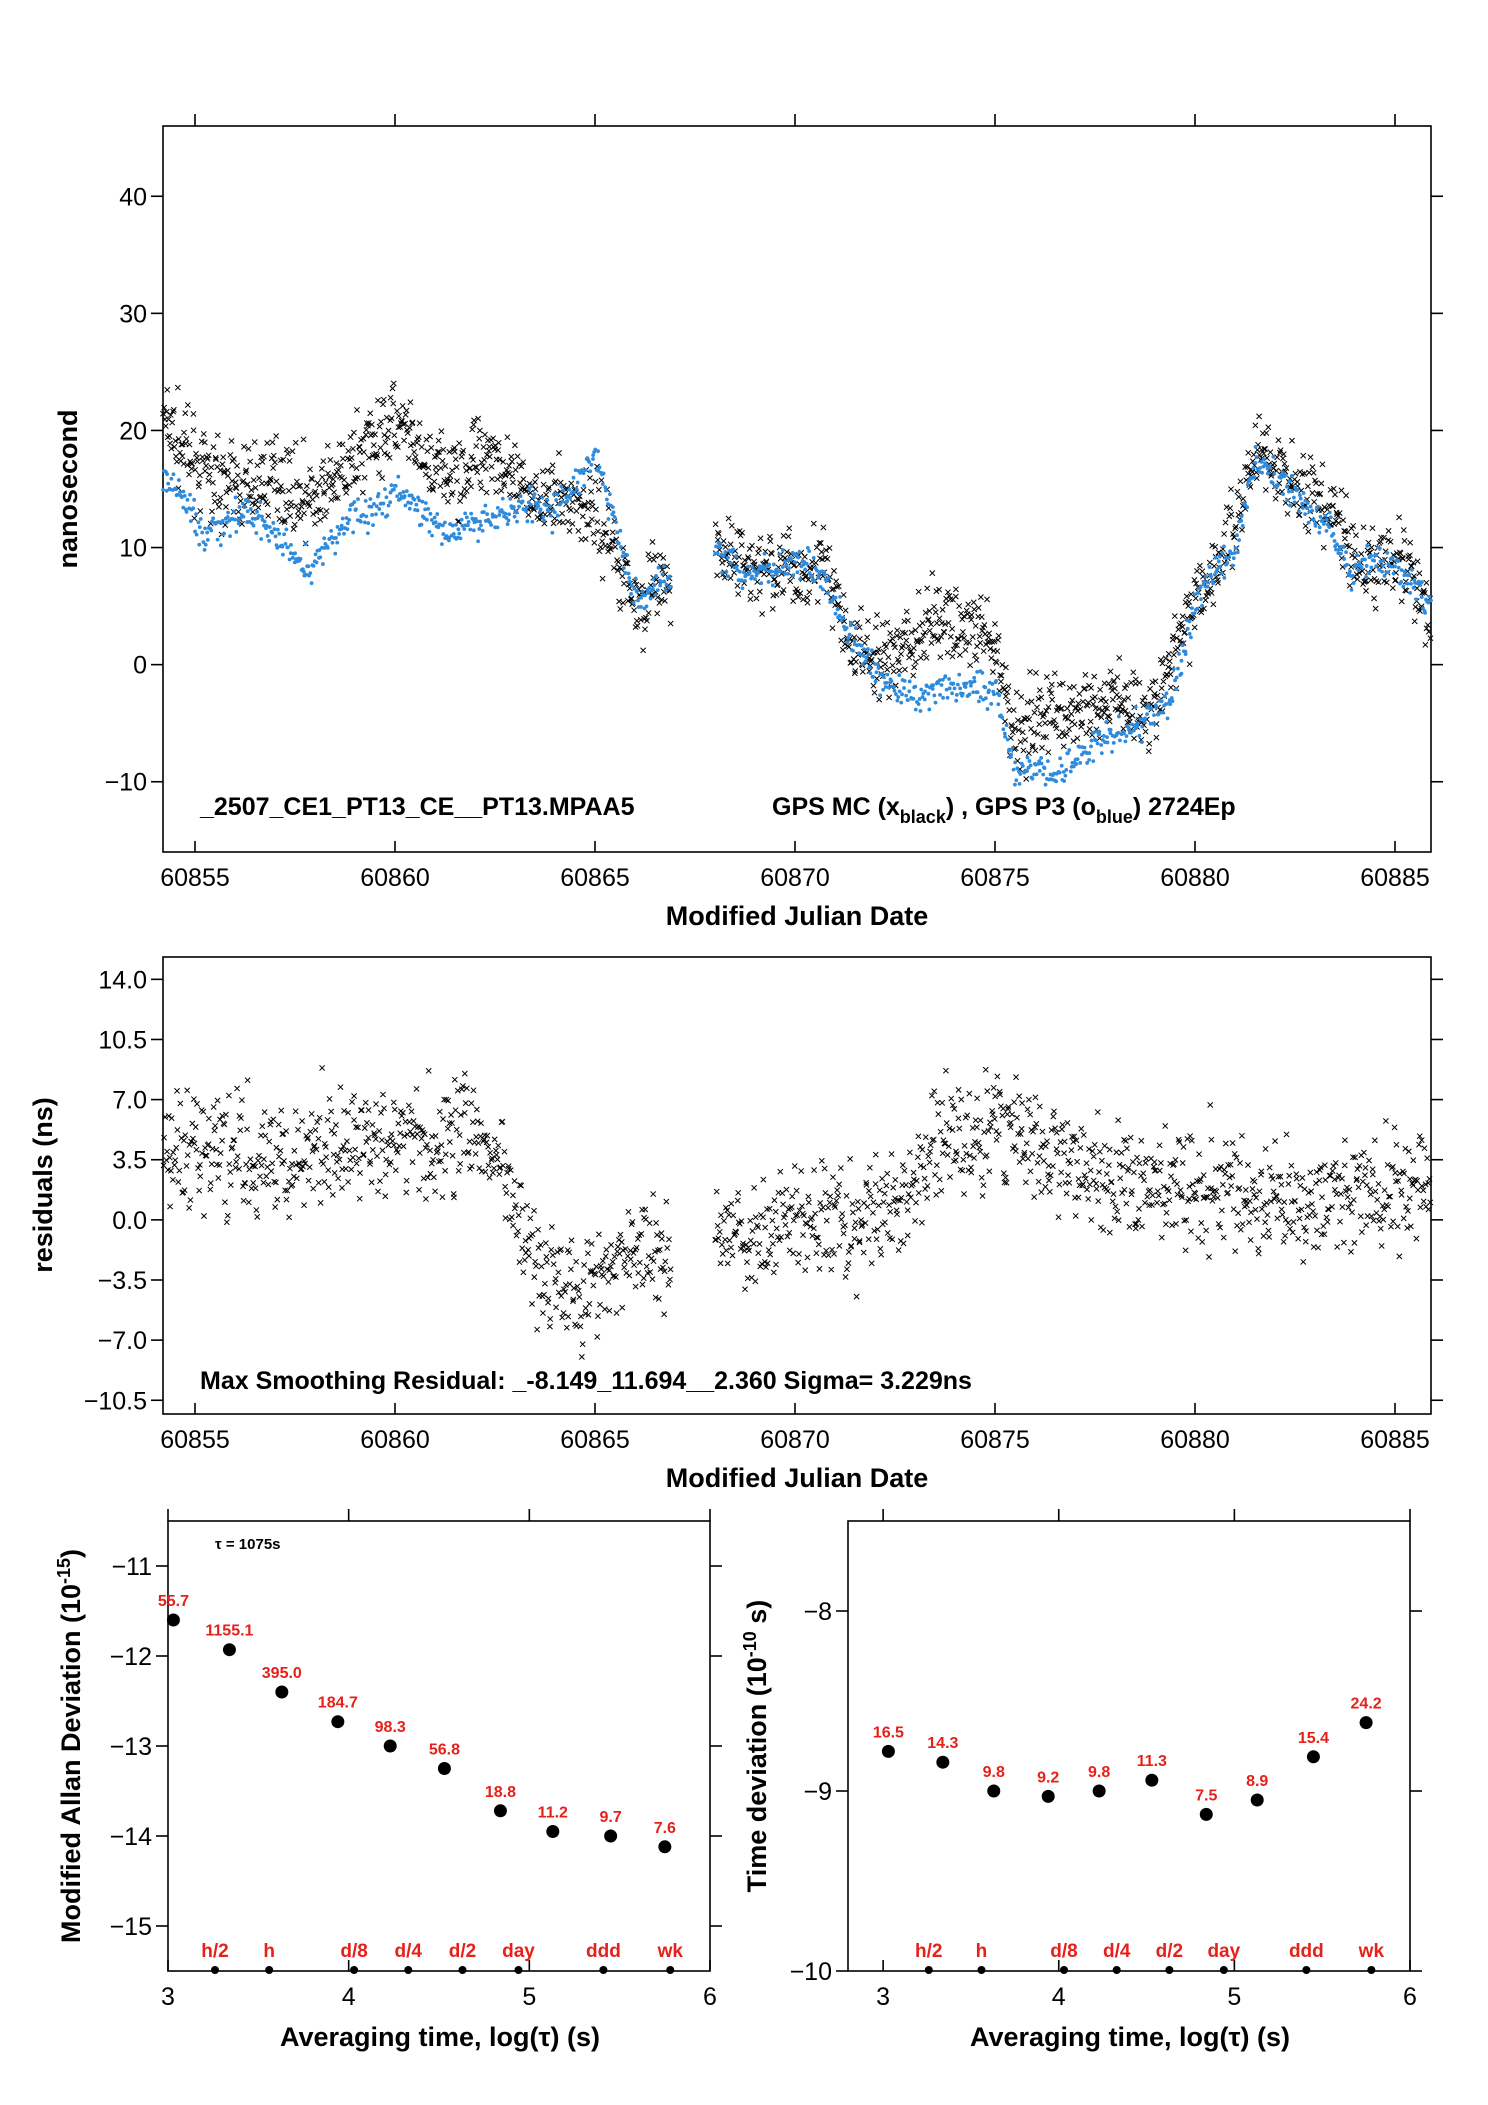  Describe the element at coordinates (982, 1951) in the screenshot. I see `time-marker-label: h` at that location.